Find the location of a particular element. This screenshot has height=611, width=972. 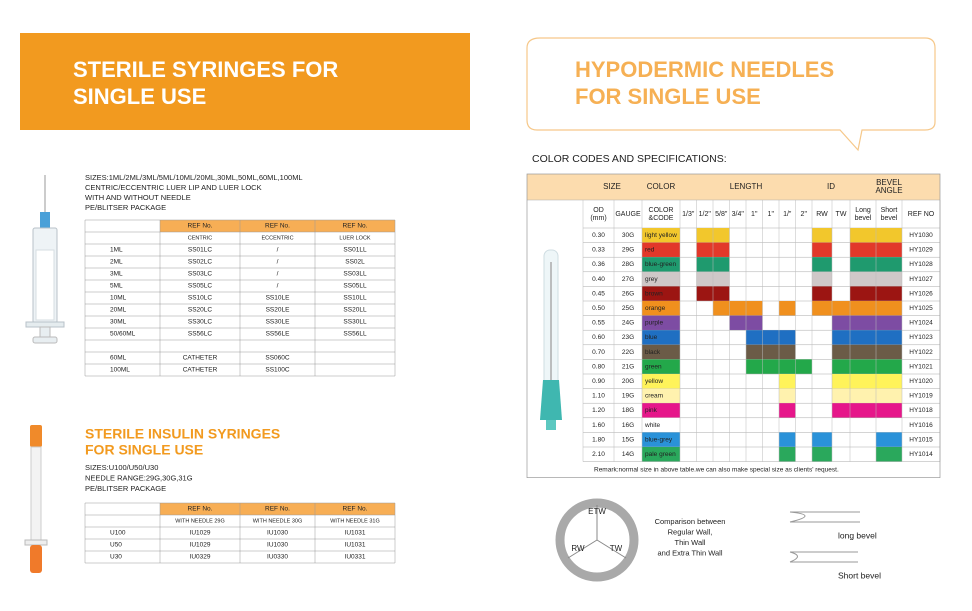

table-cell: SS02L is located at coordinates (355, 262).